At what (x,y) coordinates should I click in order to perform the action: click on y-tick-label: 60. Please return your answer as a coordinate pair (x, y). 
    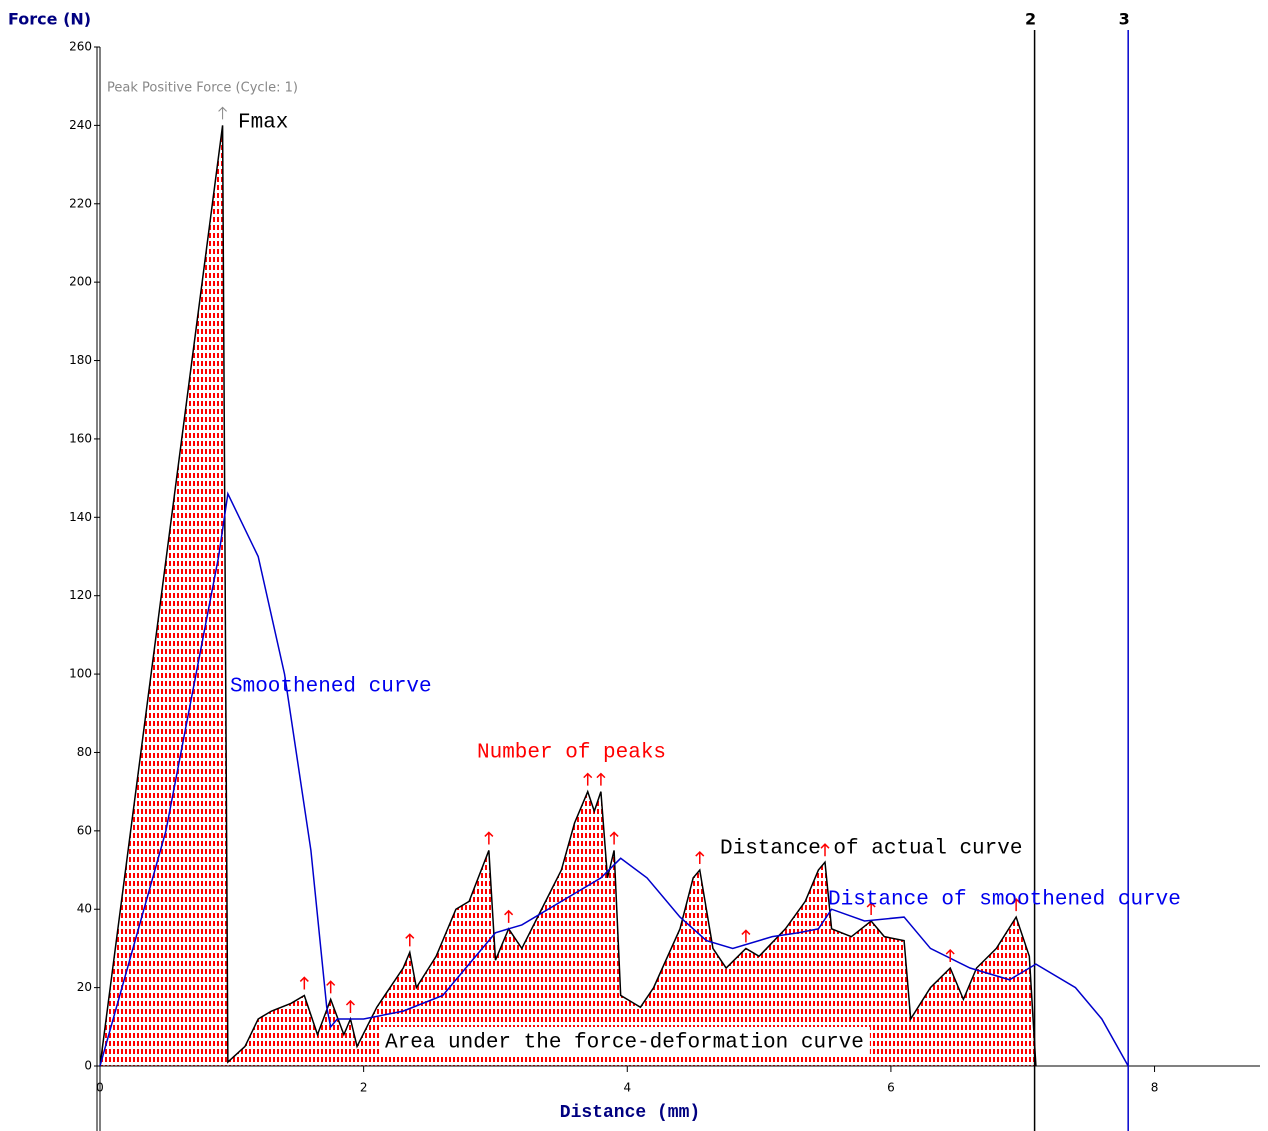
    Looking at the image, I should click on (84, 830).